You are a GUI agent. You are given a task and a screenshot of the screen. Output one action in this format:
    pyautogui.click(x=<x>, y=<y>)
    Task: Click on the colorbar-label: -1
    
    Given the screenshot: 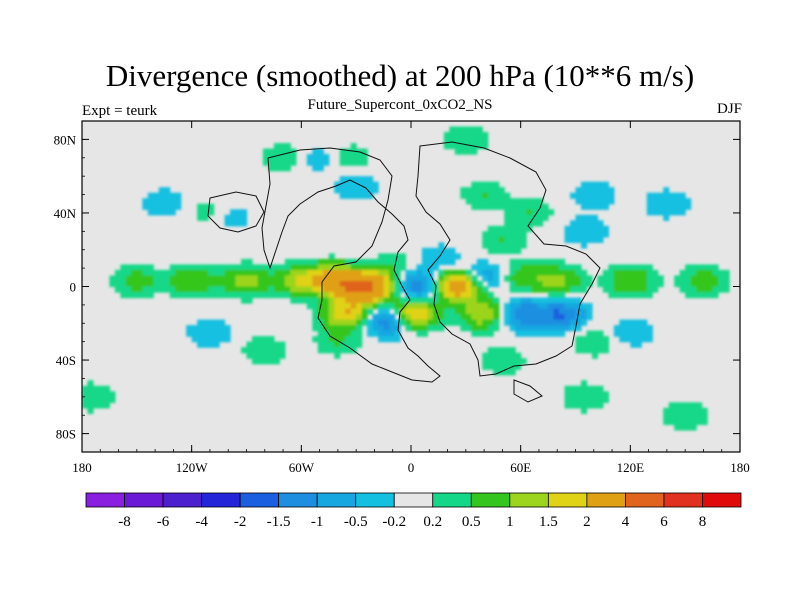 What is the action you would take?
    pyautogui.click(x=317, y=522)
    